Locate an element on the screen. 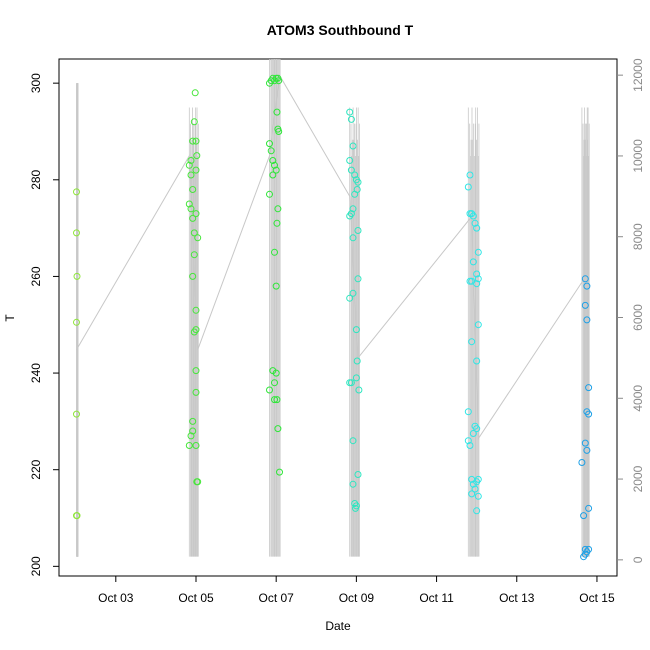  y2-axis: 0 2000 4000 6000 8000 10000 12000 is located at coordinates (631, 310).